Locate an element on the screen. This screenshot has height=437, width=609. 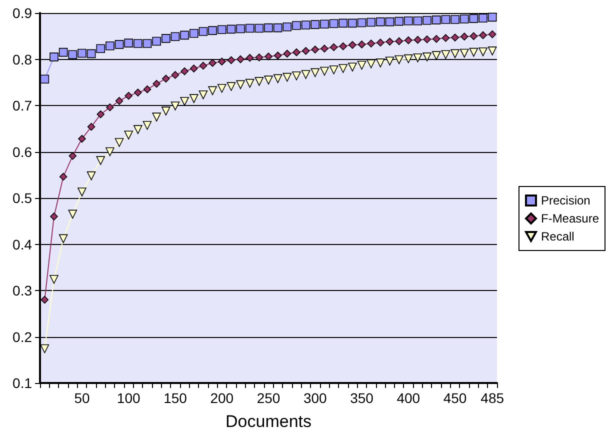
y-tick-label: 0.1 is located at coordinates (22, 383).